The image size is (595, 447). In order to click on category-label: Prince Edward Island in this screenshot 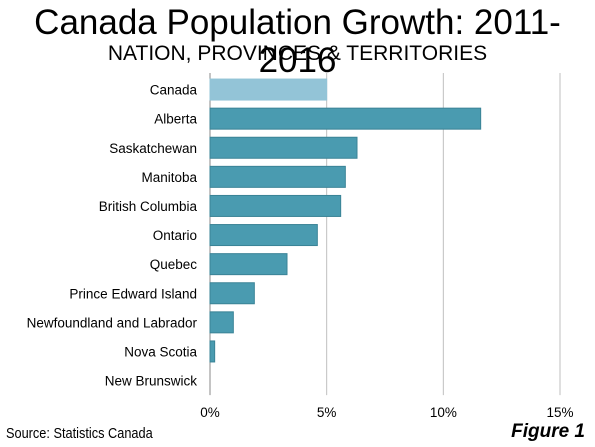, I will do `click(133, 293)`.